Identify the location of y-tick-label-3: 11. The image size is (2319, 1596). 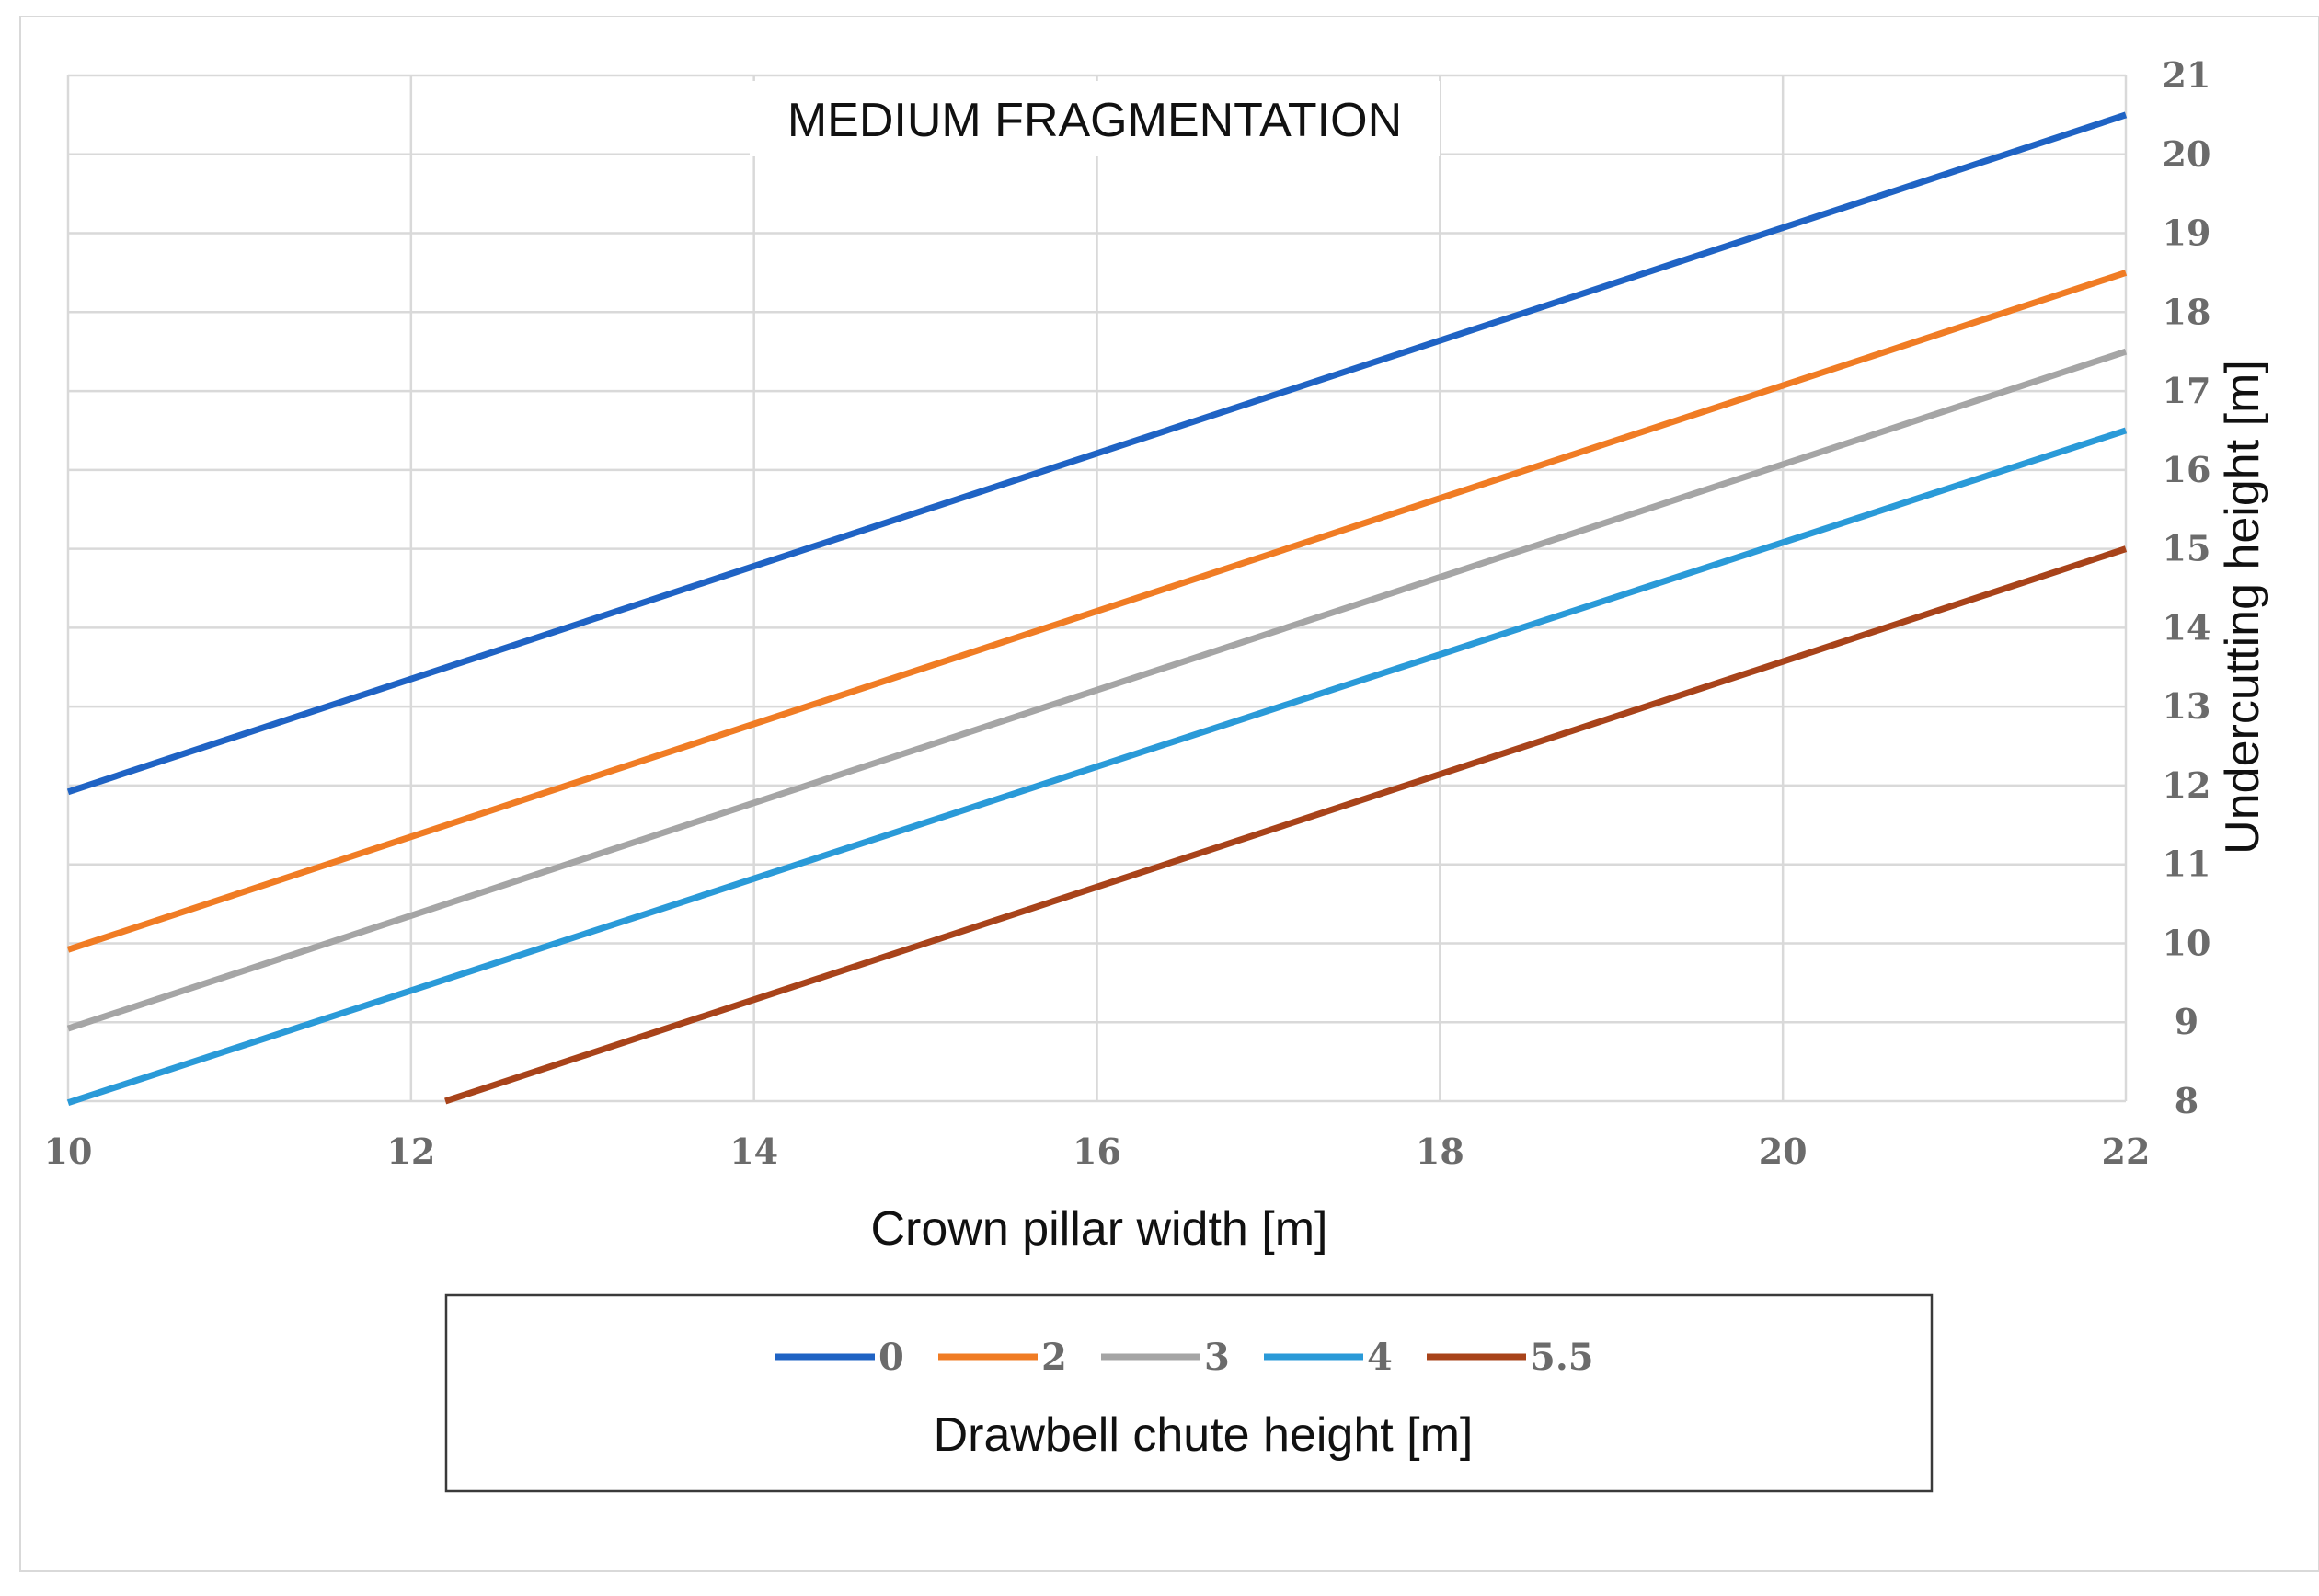
(2187, 865).